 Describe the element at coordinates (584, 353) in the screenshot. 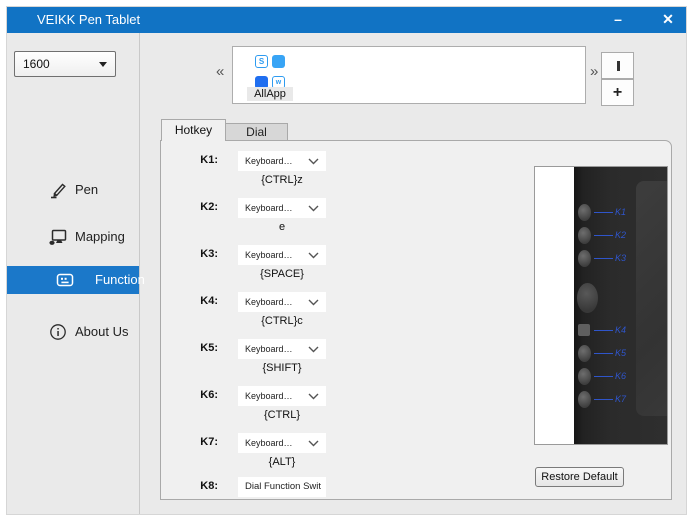

I see `tablet-button-k5` at that location.